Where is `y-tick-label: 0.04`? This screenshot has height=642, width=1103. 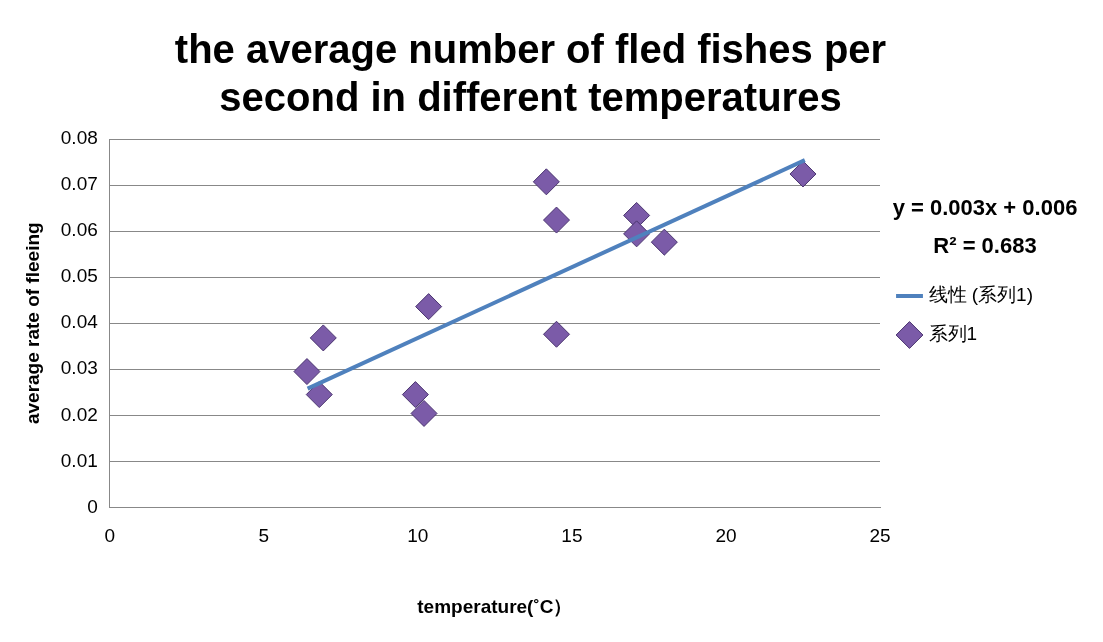 y-tick-label: 0.04 is located at coordinates (79, 322).